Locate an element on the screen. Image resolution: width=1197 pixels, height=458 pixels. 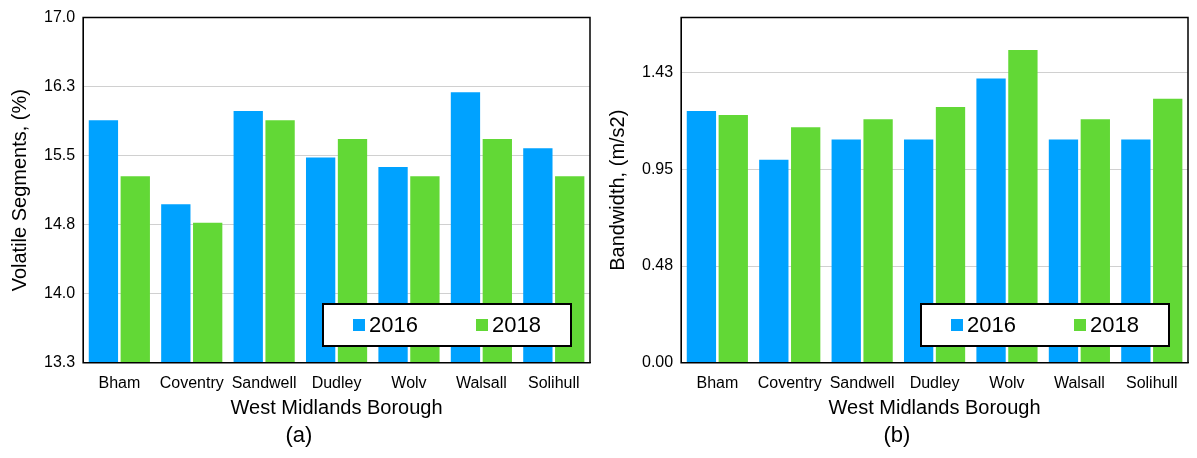
y-tick-label: 13.3 is located at coordinates (60, 362).